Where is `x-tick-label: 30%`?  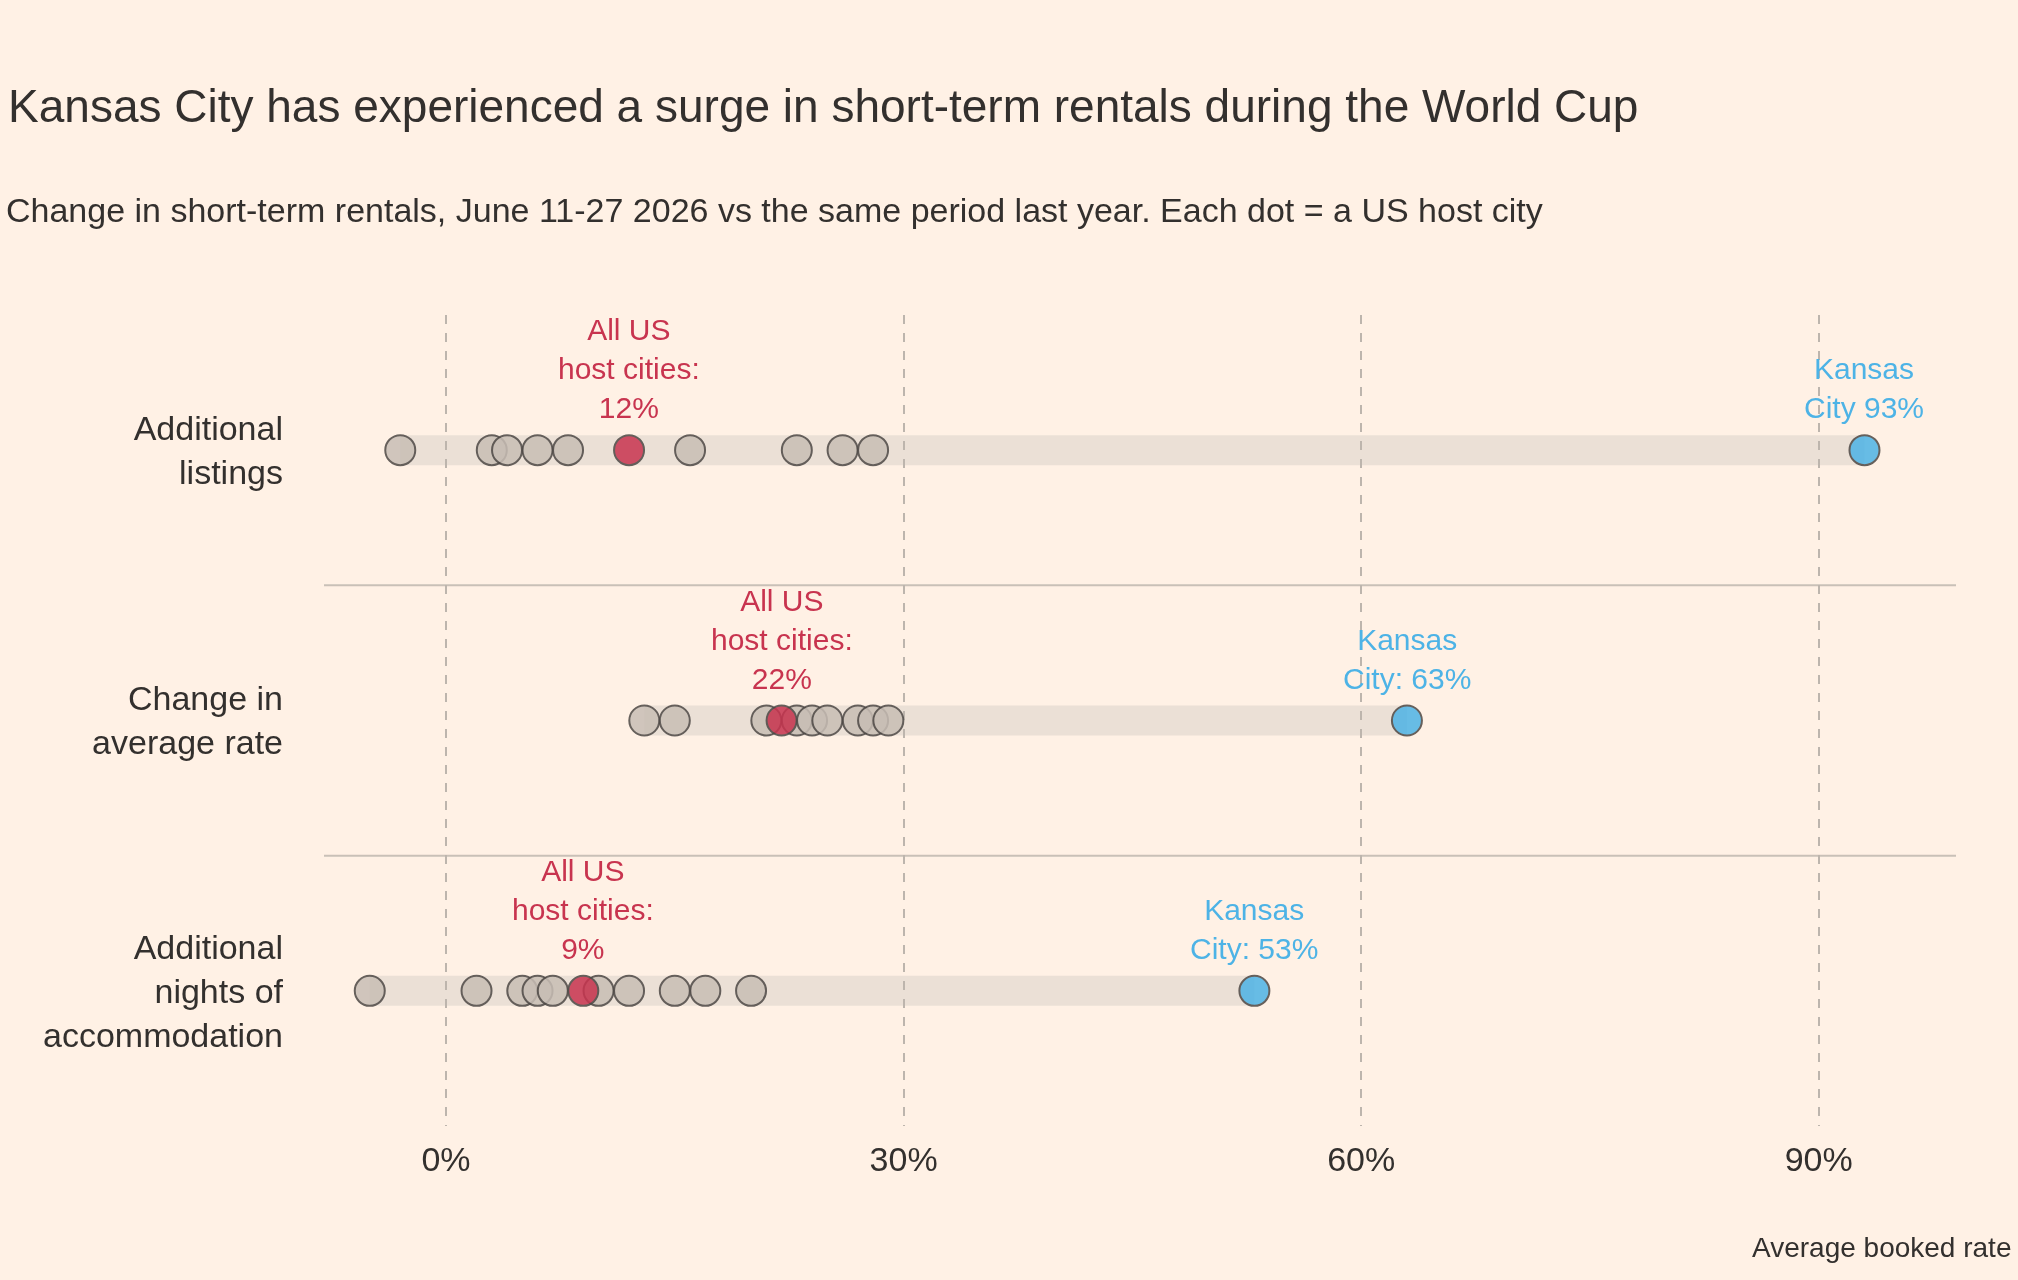 x-tick-label: 30% is located at coordinates (903, 1159).